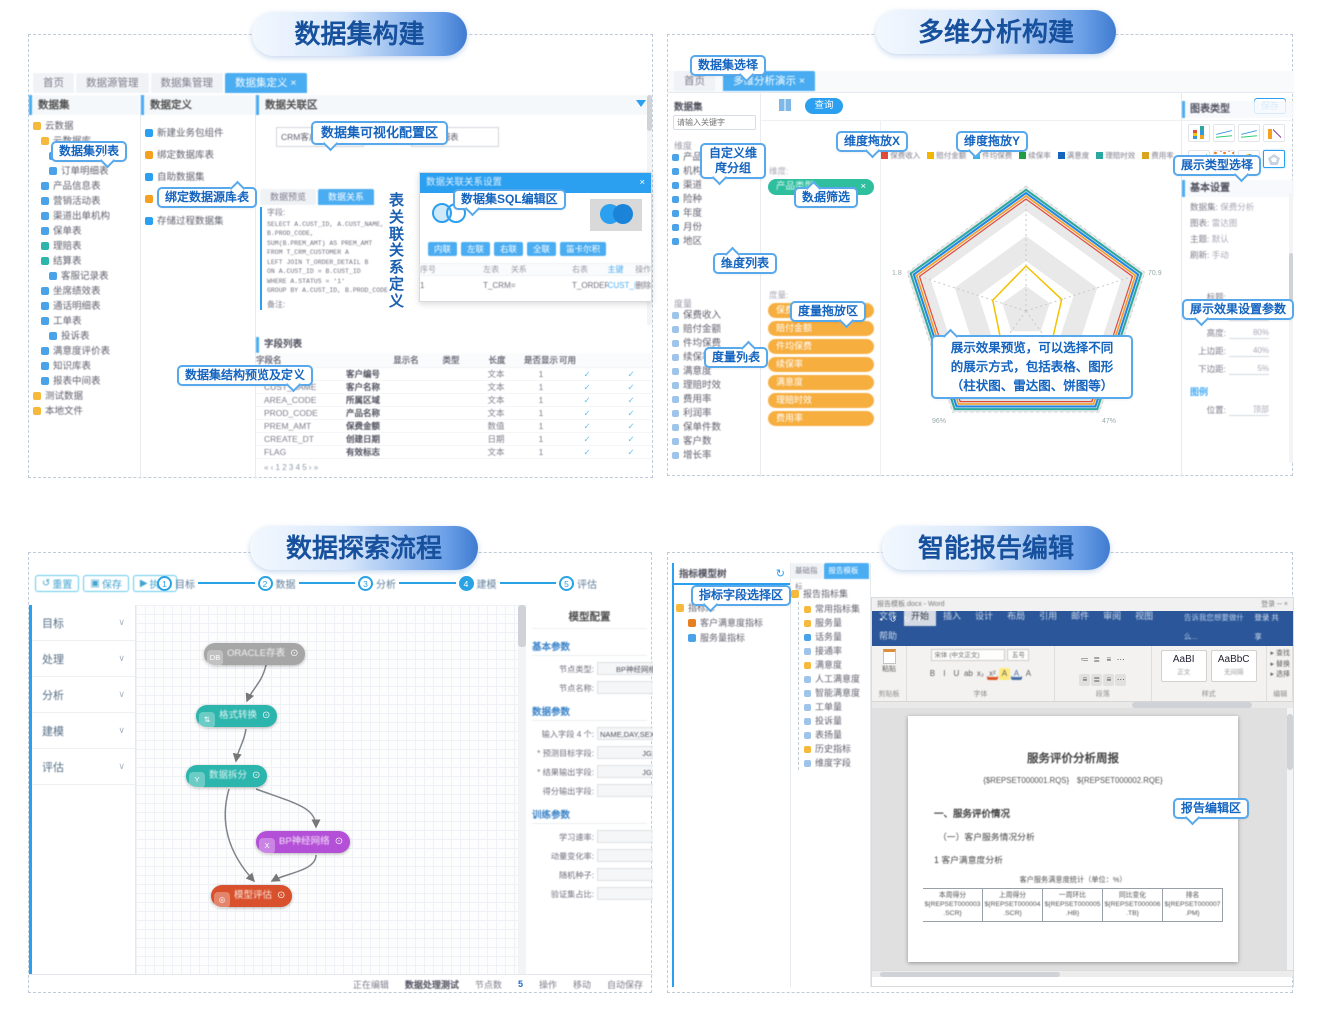  What do you see at coordinates (1109, 680) in the screenshot?
I see `paragraph-icon: ≡` at bounding box center [1109, 680].